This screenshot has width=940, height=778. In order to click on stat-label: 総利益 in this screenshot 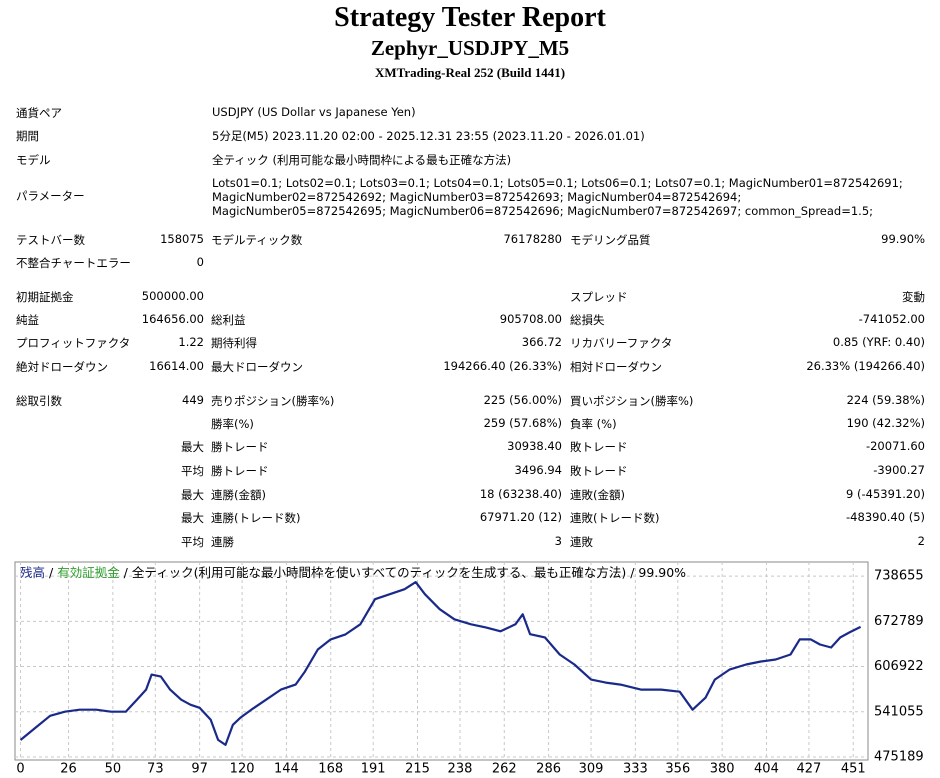, I will do `click(228, 320)`.